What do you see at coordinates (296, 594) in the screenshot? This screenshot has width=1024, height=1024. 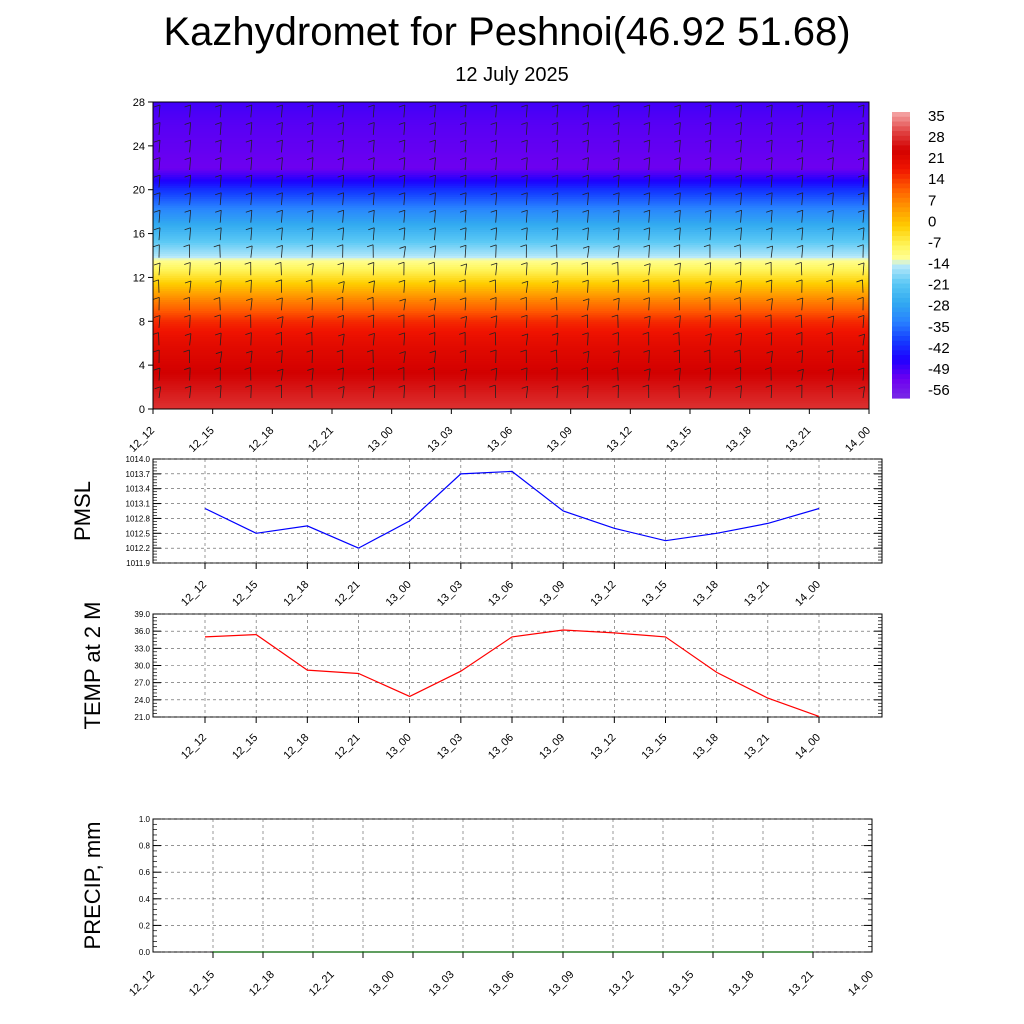 I see `pmsl-x-tick-label: 12_18` at bounding box center [296, 594].